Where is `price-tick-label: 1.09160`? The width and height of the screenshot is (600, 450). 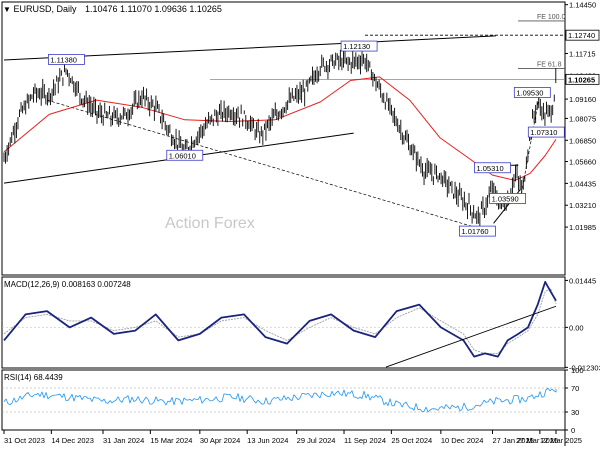 price-tick-label: 1.09160 is located at coordinates (582, 99).